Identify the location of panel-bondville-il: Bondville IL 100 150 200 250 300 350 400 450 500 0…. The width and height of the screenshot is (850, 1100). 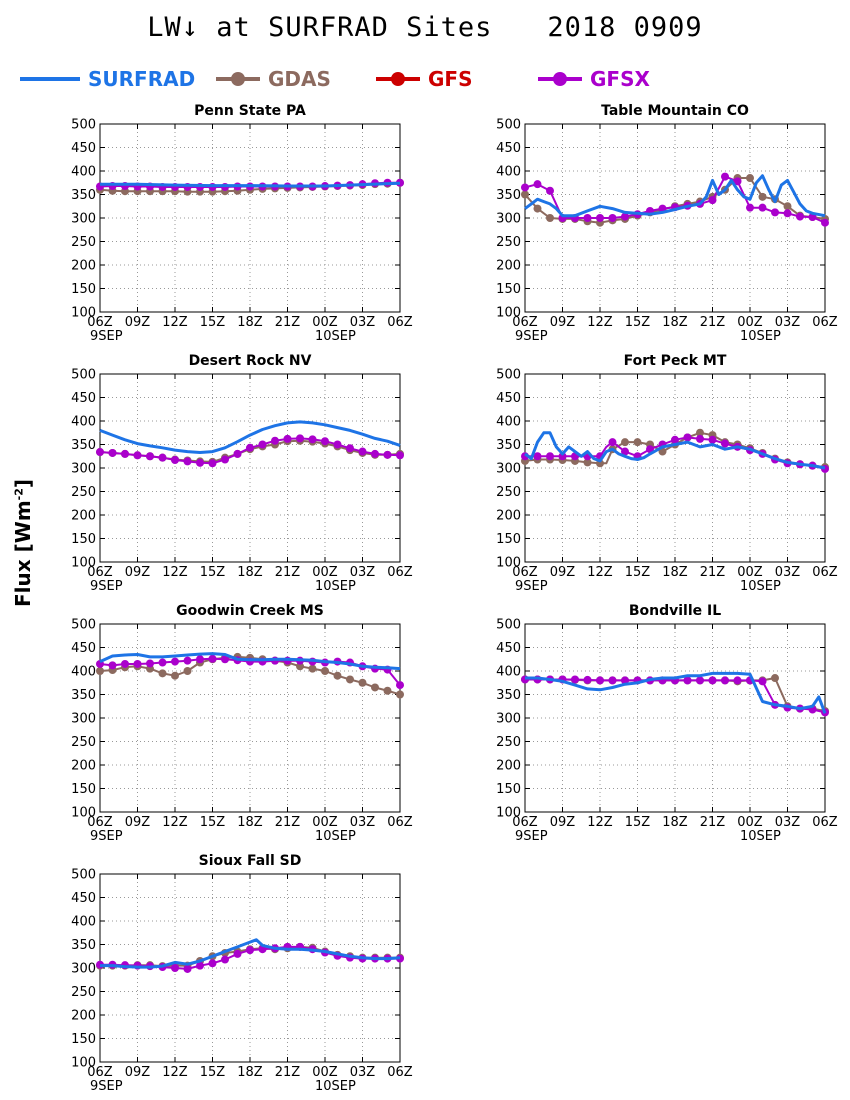
(667, 723).